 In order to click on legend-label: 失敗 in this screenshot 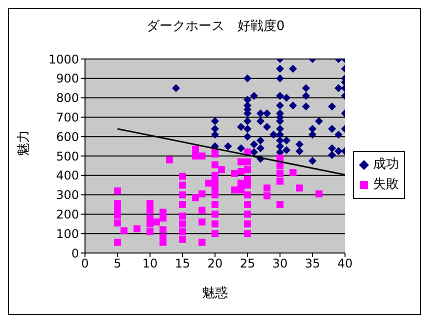, I will do `click(386, 185)`.